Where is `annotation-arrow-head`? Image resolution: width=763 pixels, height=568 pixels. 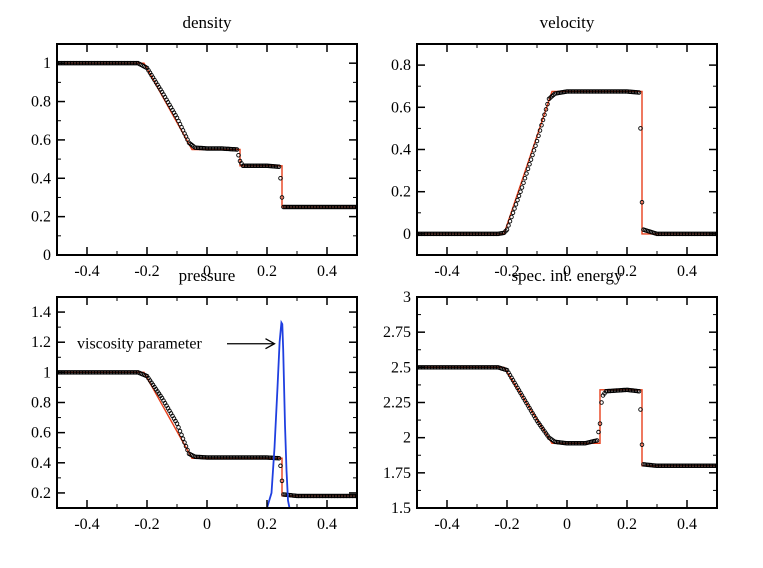 annotation-arrow-head is located at coordinates (270, 344).